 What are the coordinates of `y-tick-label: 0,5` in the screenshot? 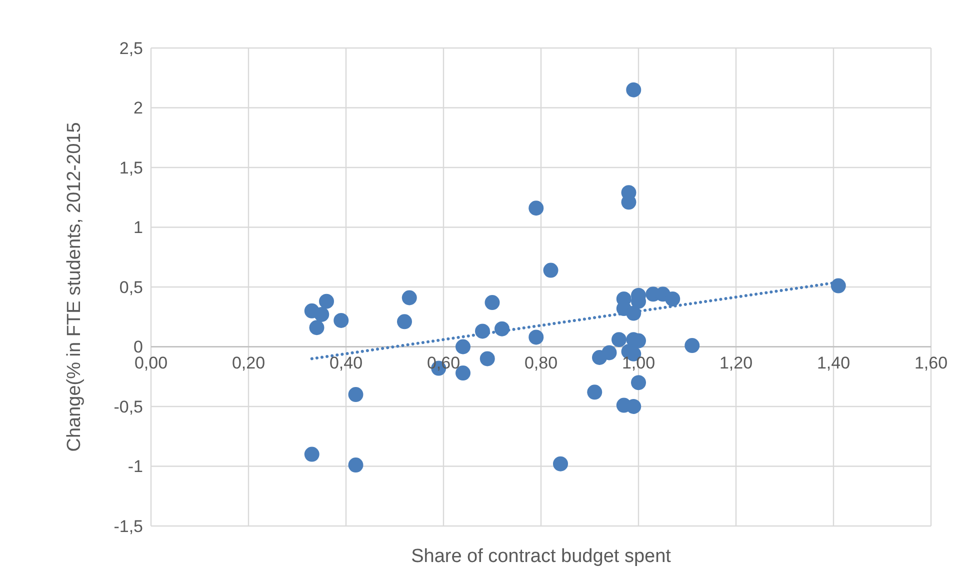 It's located at (131, 287).